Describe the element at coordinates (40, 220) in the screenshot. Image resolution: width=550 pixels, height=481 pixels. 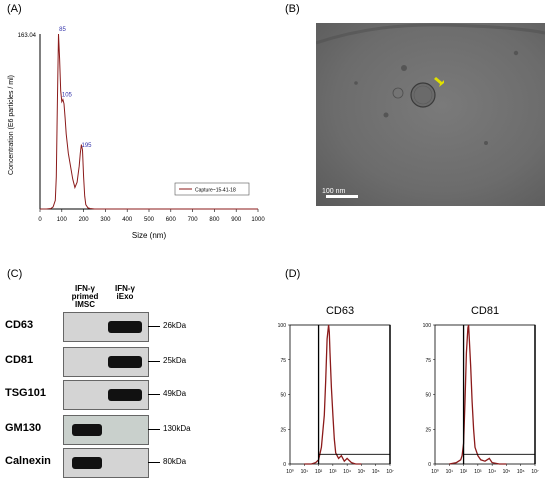
I see `x-tick-label: 0` at that location.